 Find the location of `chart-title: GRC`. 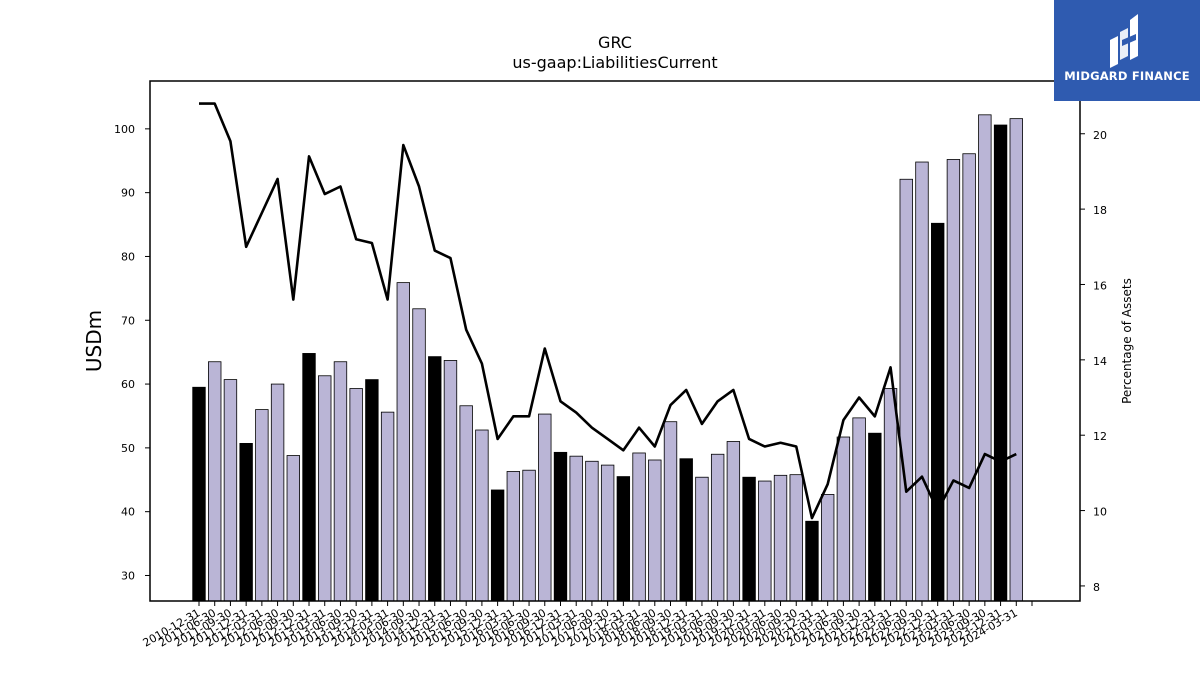

chart-title: GRC is located at coordinates (615, 42).